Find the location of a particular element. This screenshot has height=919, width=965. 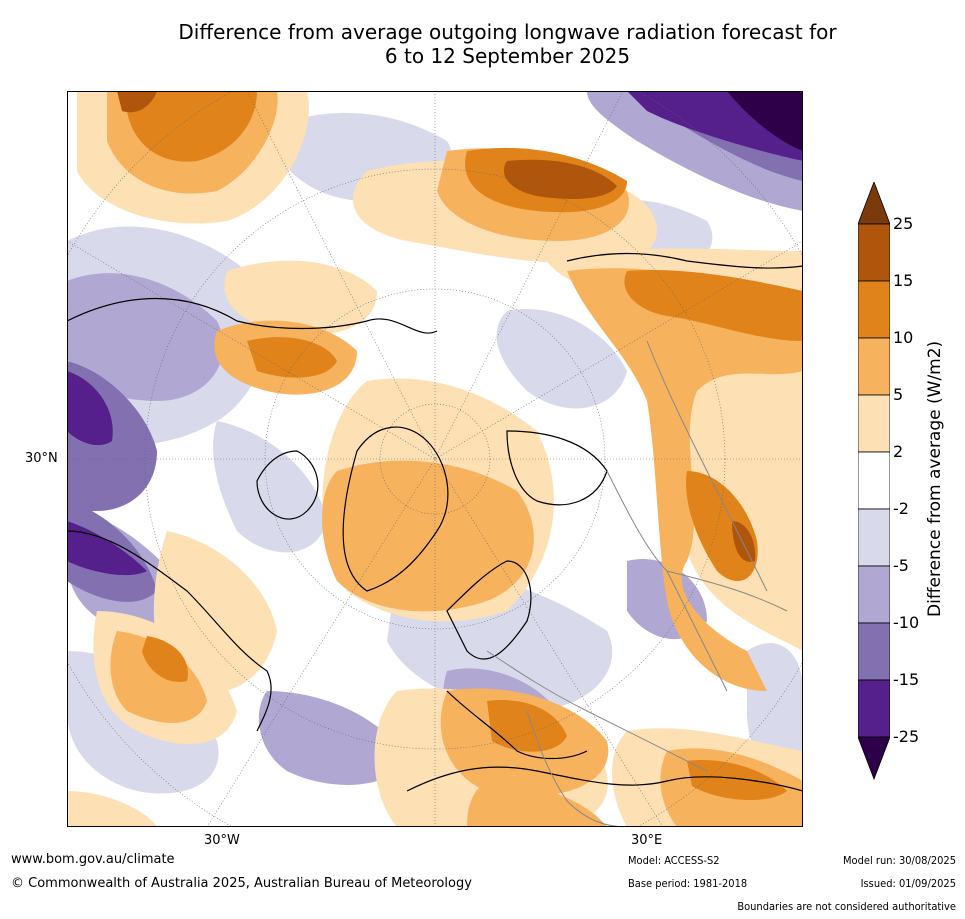

colorbar-tick-label: 10 is located at coordinates (903, 337).